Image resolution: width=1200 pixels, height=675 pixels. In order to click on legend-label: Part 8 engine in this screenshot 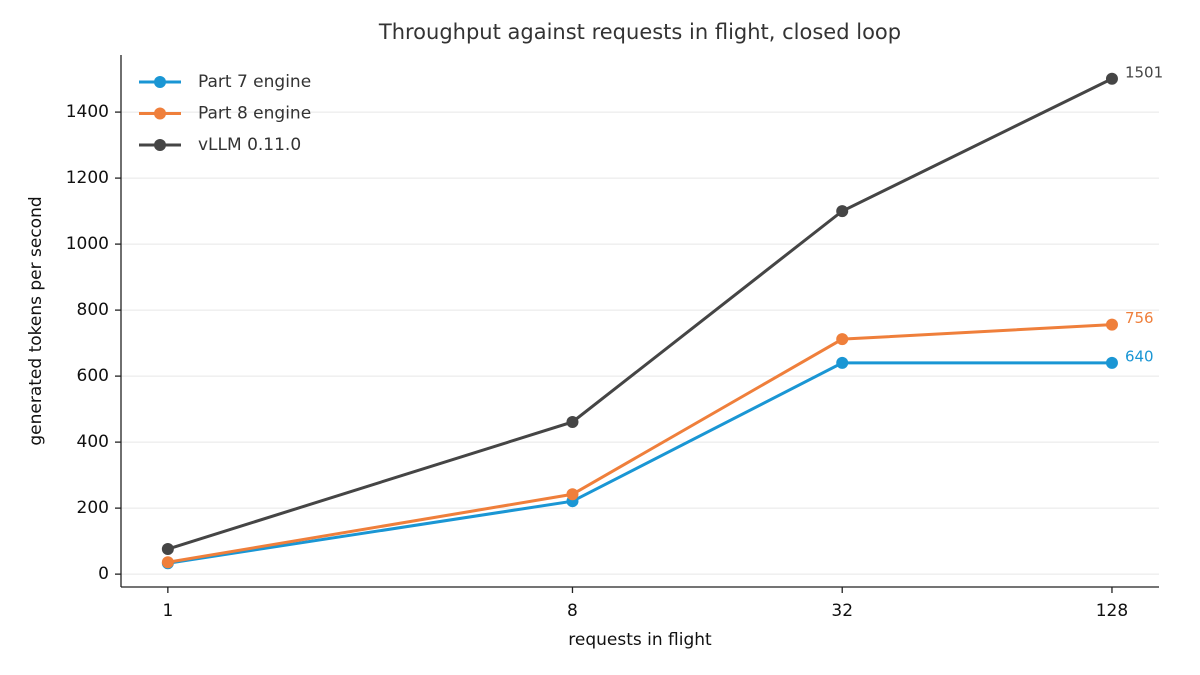, I will do `click(254, 114)`.